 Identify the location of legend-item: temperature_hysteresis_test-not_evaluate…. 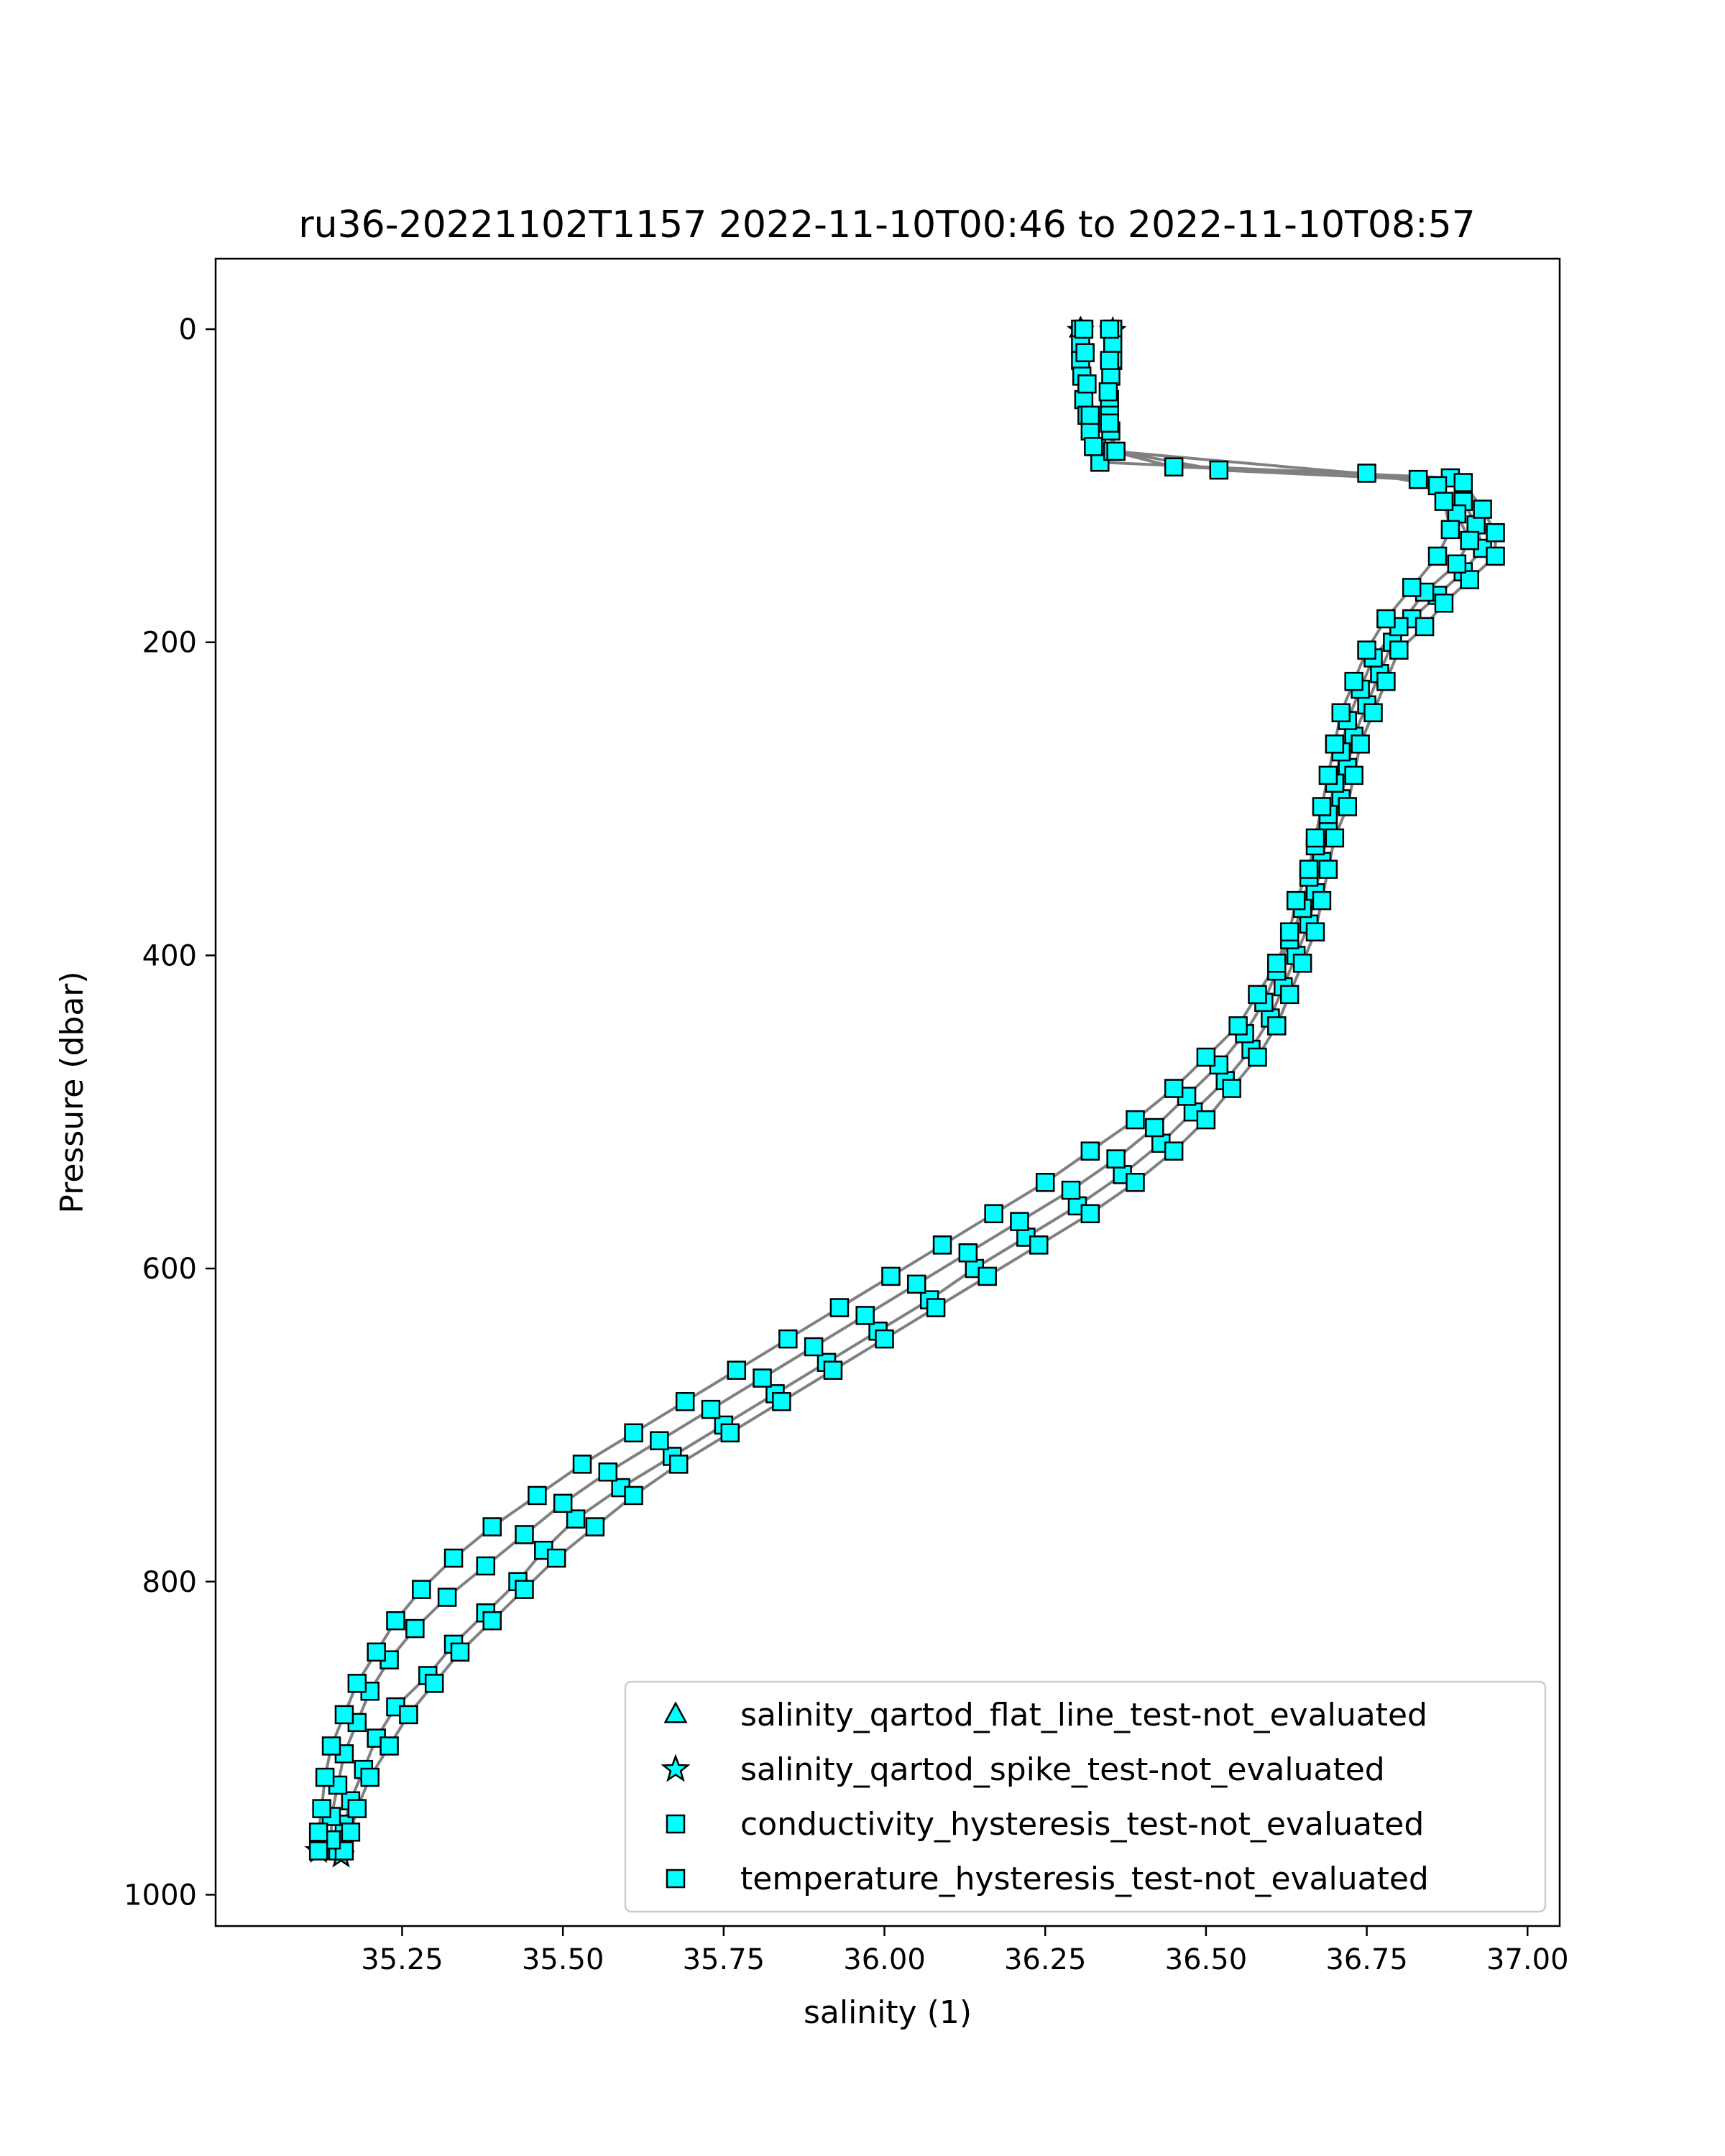
(1047, 1879).